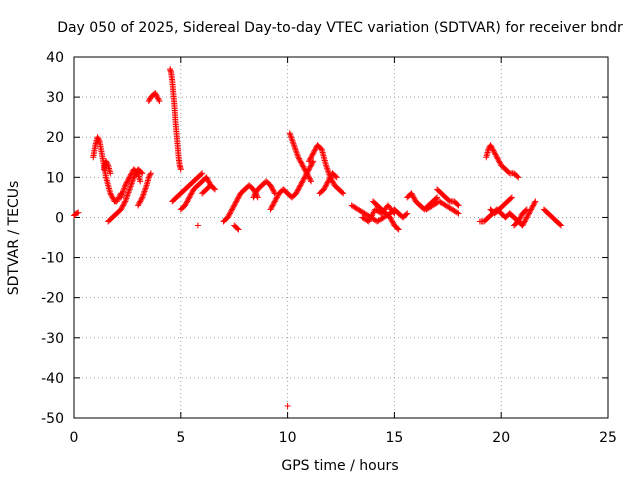  What do you see at coordinates (394, 438) in the screenshot?
I see `x-tick-label: 15` at bounding box center [394, 438].